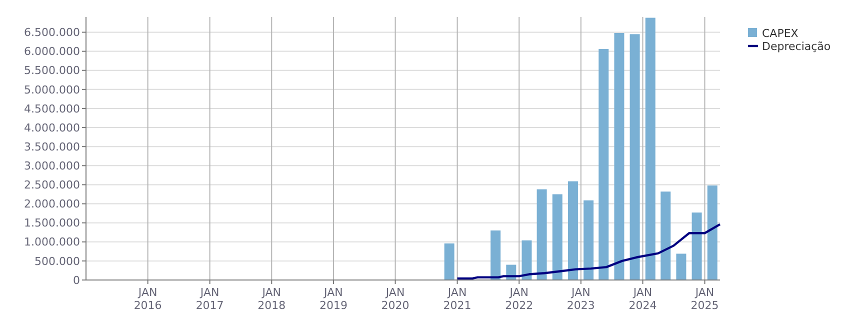 The height and width of the screenshot is (313, 851). Describe the element at coordinates (52, 223) in the screenshot. I see `y-tick-label: 1.500.000` at that location.